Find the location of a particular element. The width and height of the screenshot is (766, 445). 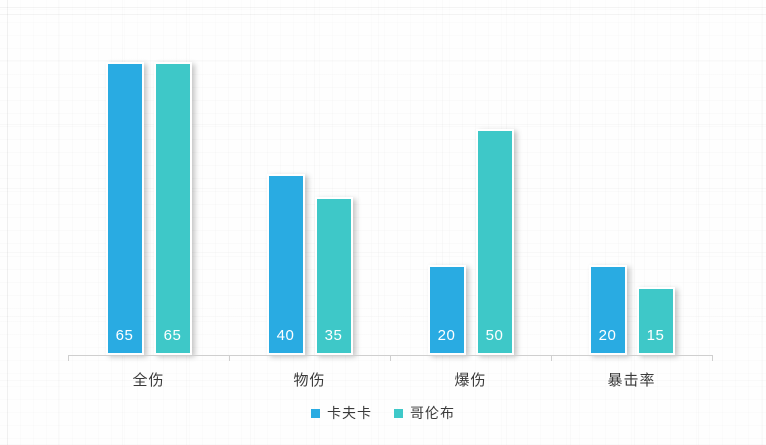

legend-label: 卡夫卡 is located at coordinates (349, 414).